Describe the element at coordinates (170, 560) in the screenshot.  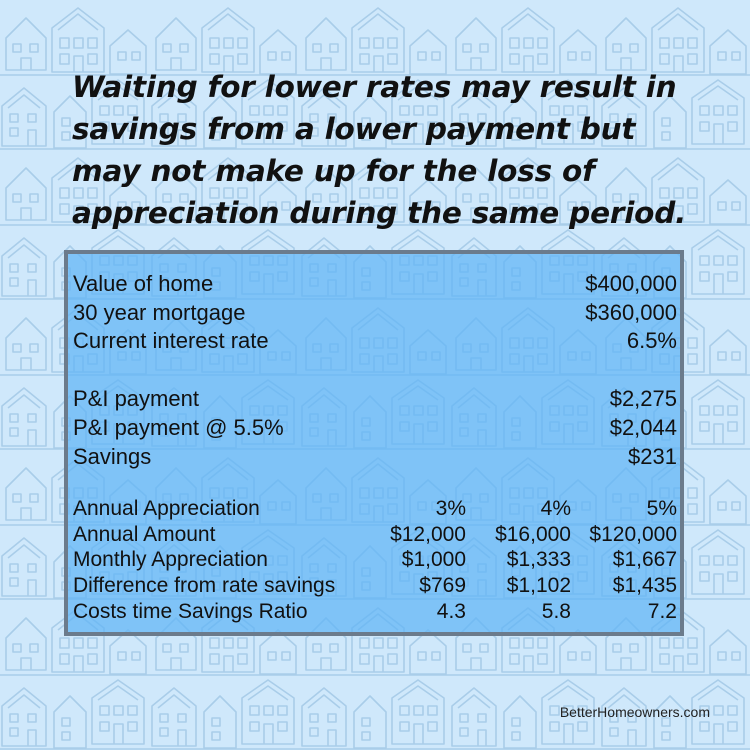
I see `row-label: Monthly Appreciation` at that location.